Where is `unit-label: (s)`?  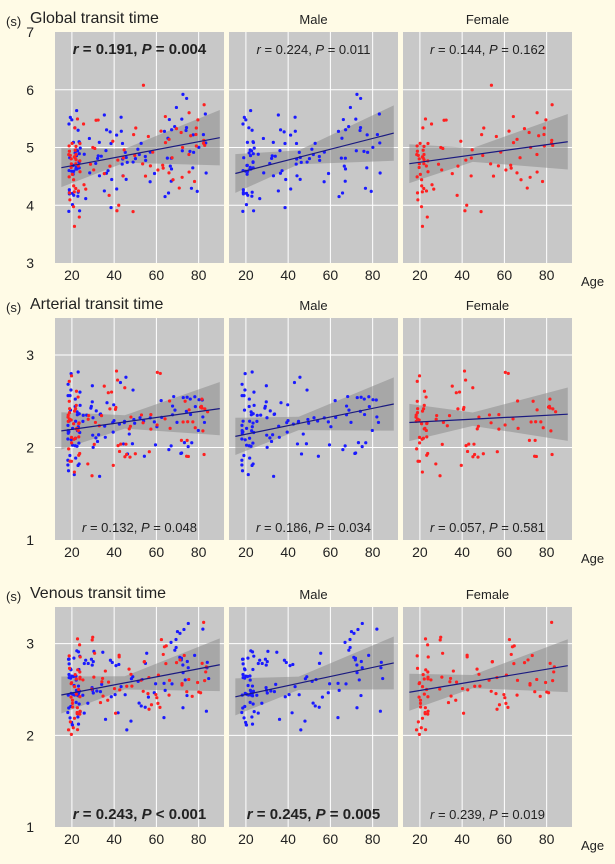
unit-label: (s) is located at coordinates (13, 596).